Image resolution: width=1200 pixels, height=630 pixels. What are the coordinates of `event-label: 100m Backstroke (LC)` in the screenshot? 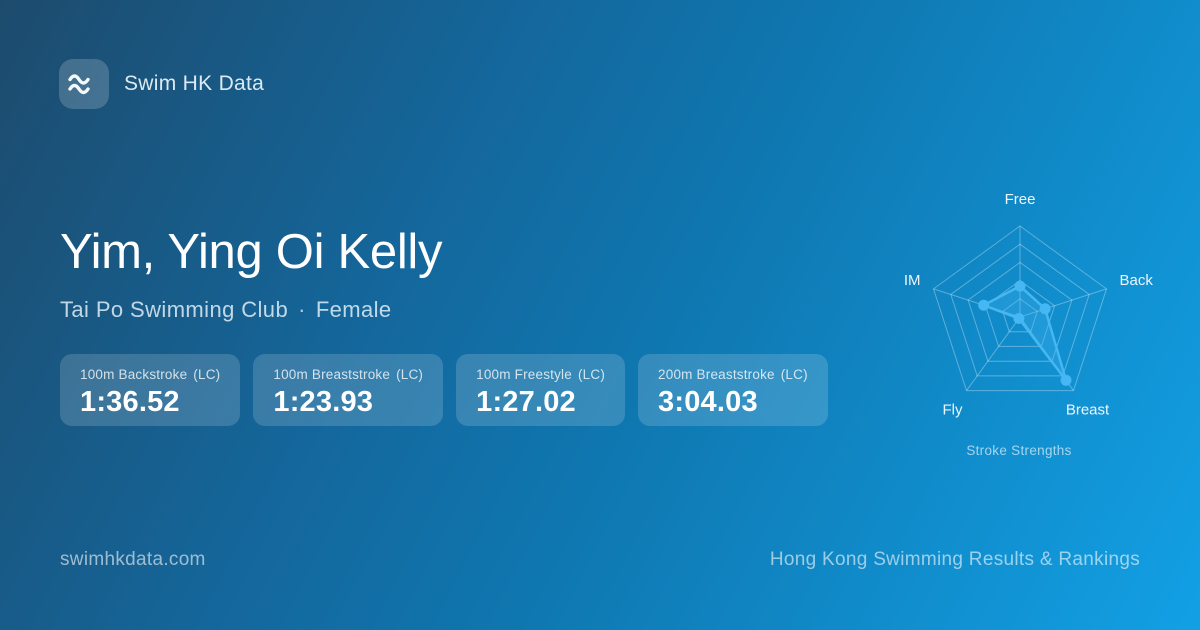 It's located at (150, 374).